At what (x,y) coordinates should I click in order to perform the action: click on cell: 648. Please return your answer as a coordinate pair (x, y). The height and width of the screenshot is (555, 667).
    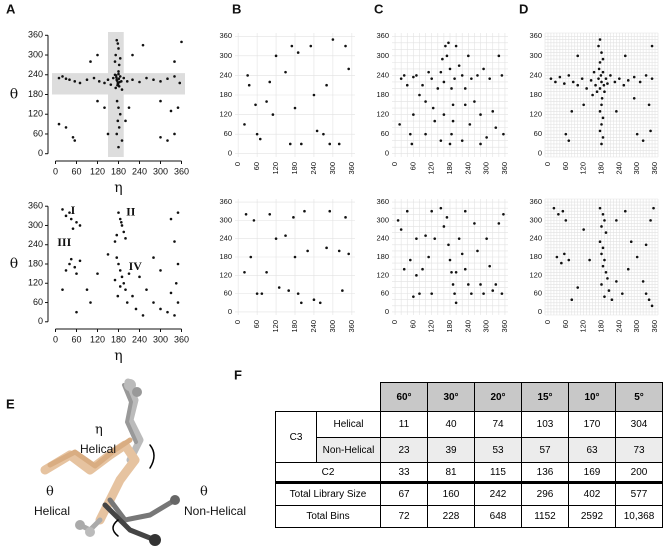
    Looking at the image, I should click on (498, 516).